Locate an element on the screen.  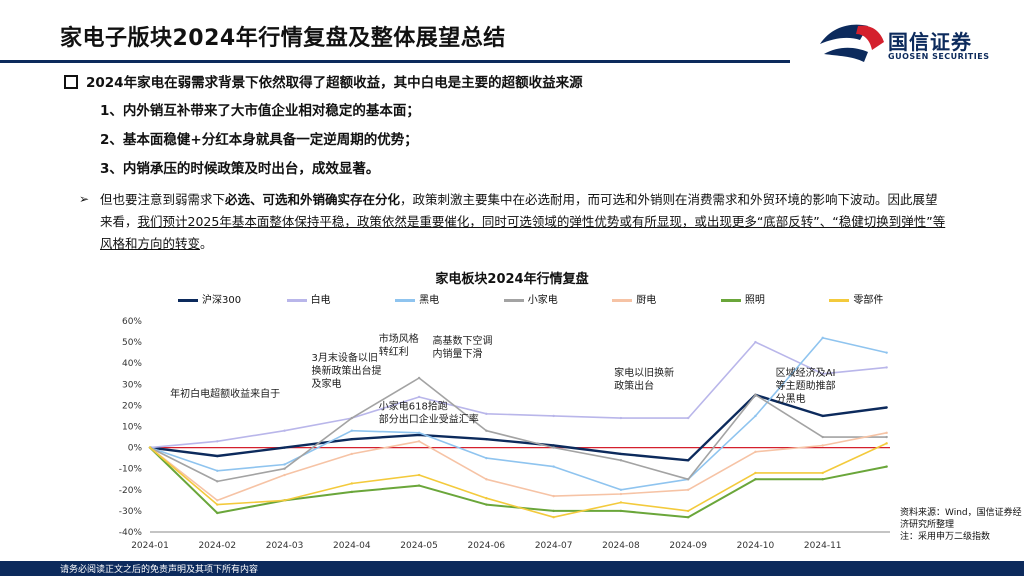
x-tick-label: 2024-09 is located at coordinates (688, 546).